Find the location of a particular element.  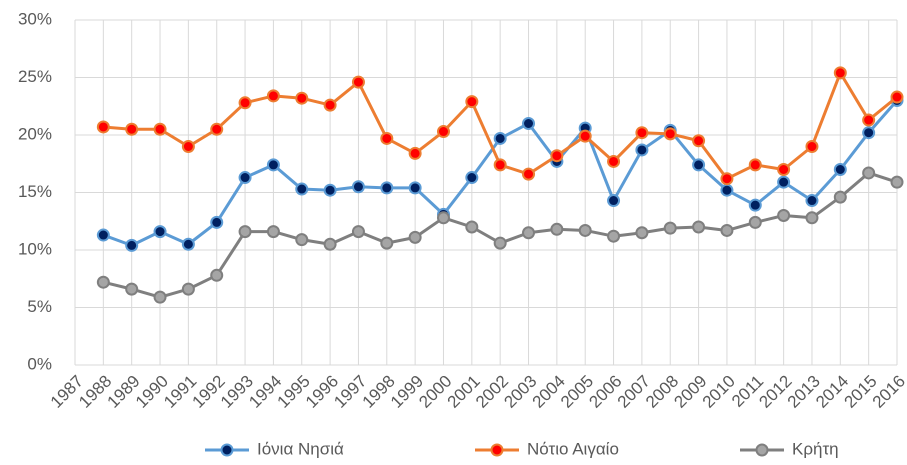

y-tick-label: 10% is located at coordinates (35, 248).